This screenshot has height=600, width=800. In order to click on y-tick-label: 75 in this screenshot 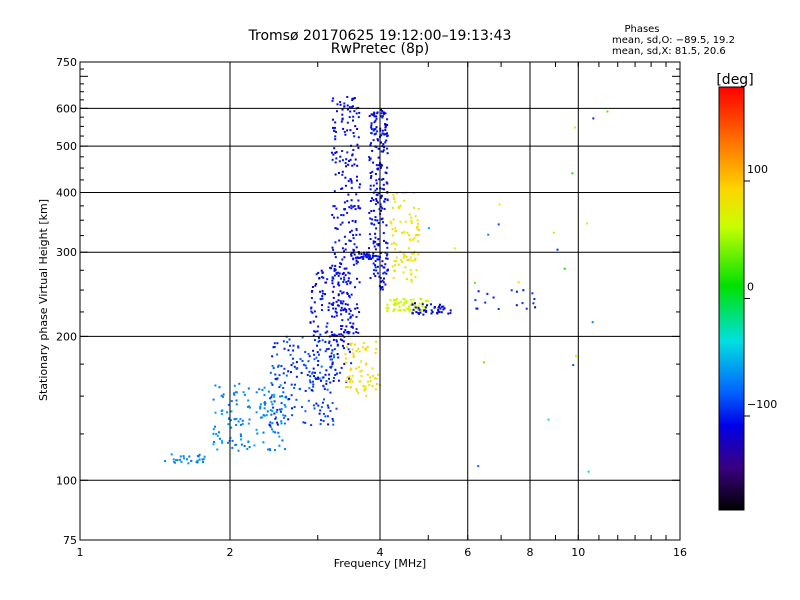, I will do `click(70, 540)`.